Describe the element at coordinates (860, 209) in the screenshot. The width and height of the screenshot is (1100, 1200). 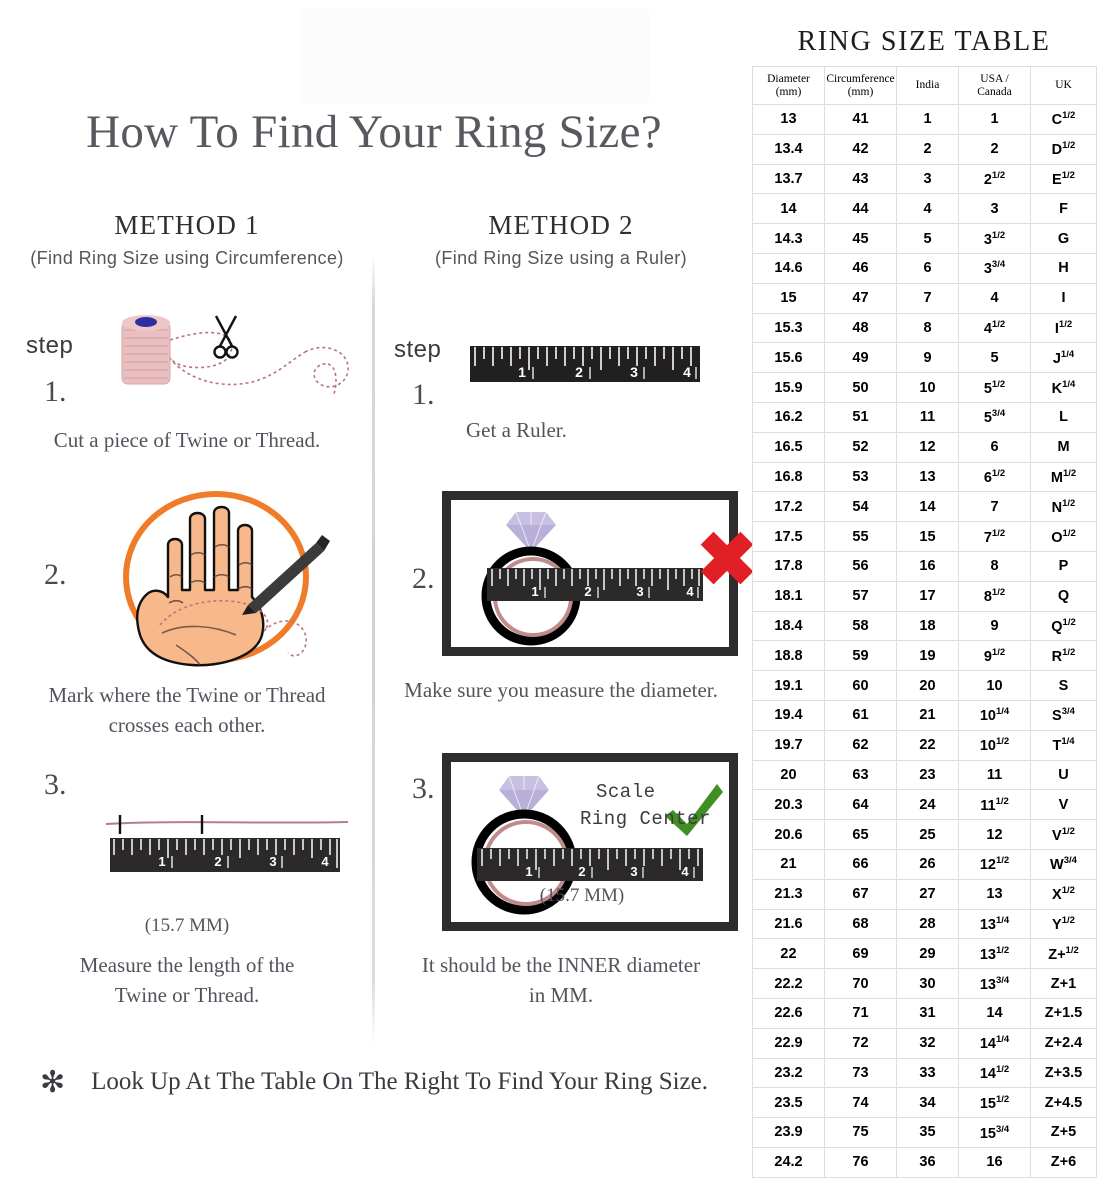
I see `table-cell-r3-c1: 44` at that location.